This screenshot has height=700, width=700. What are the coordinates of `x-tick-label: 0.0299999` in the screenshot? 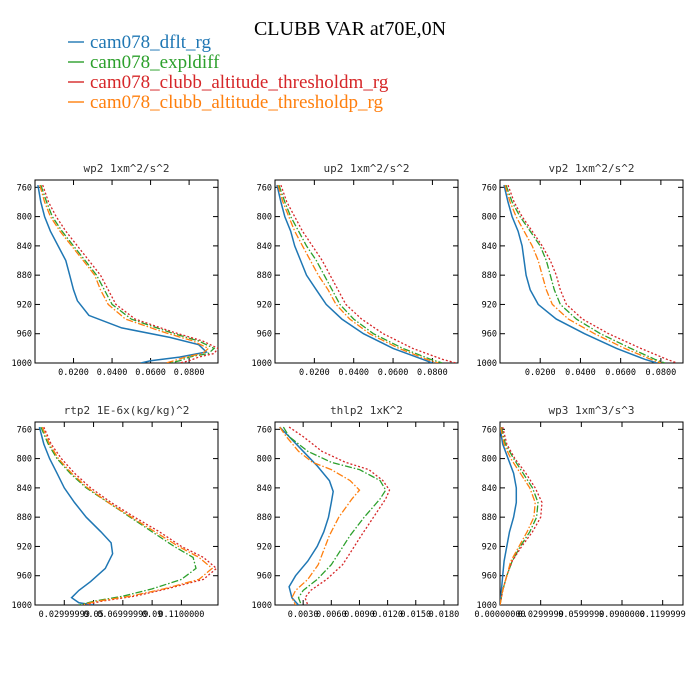 It's located at (541, 615).